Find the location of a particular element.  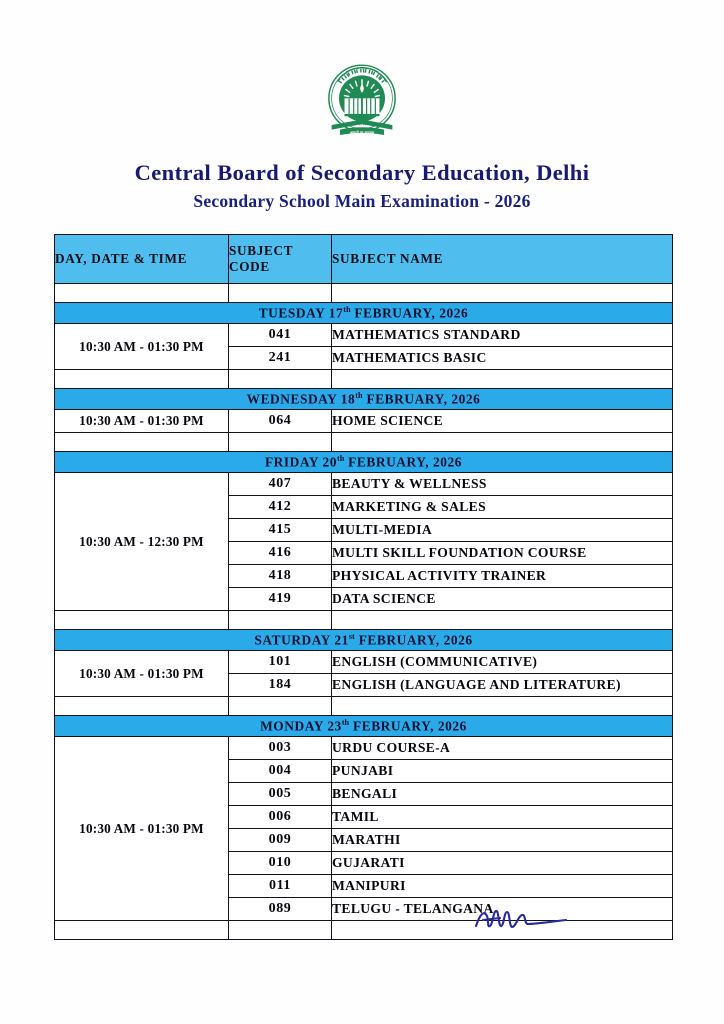

subject-name-cell: PUNJABI is located at coordinates (502, 771).